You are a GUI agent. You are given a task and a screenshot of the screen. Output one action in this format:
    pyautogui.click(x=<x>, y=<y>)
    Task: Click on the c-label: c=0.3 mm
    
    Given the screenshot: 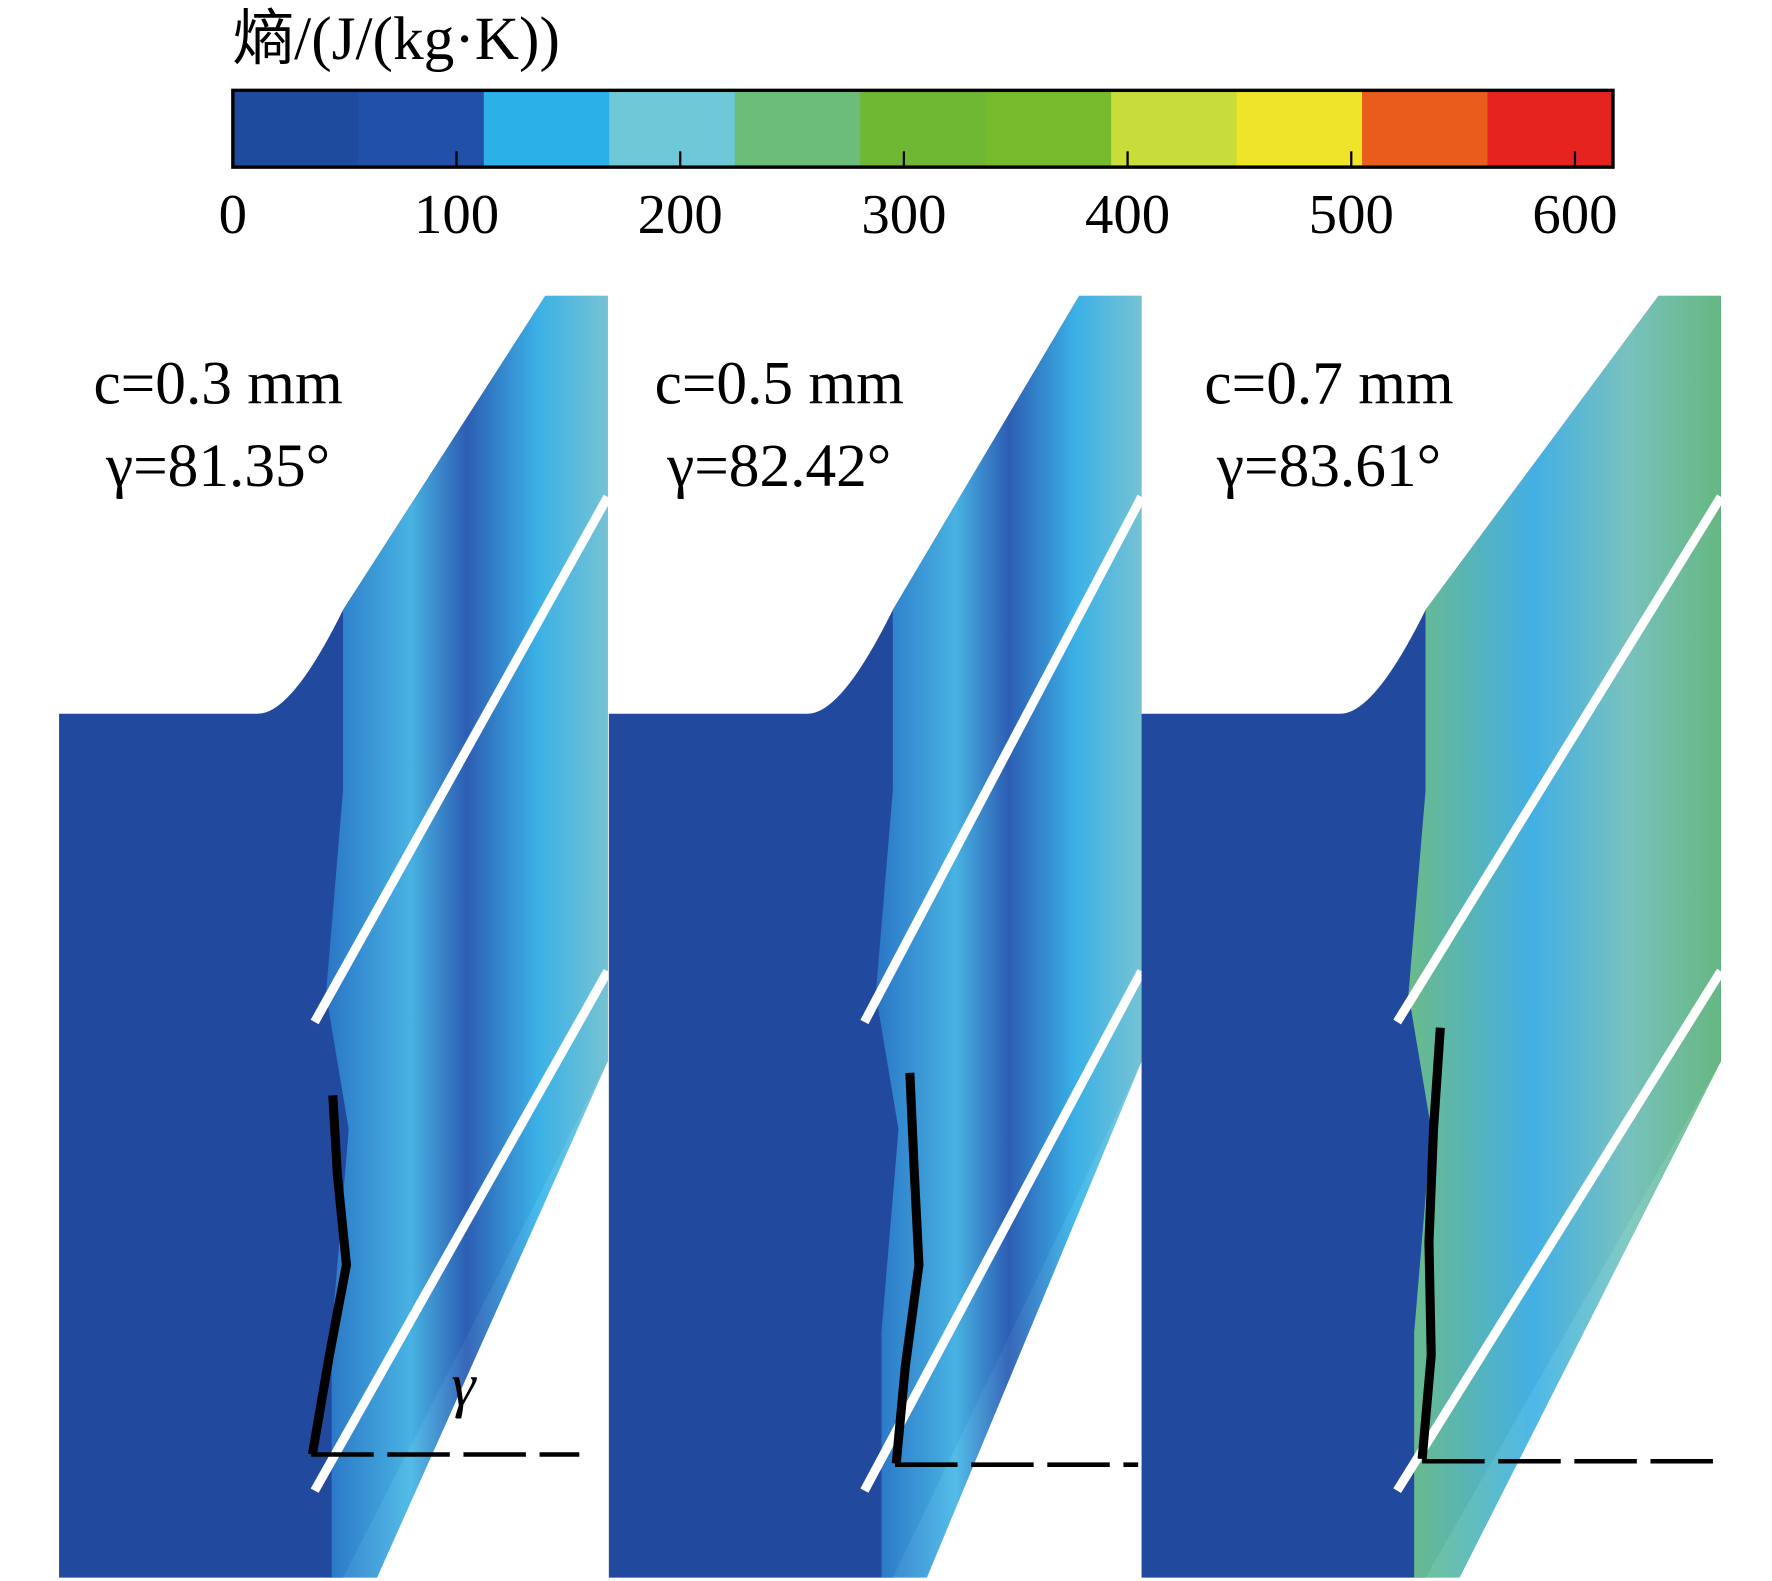 What is the action you would take?
    pyautogui.click(x=217, y=384)
    